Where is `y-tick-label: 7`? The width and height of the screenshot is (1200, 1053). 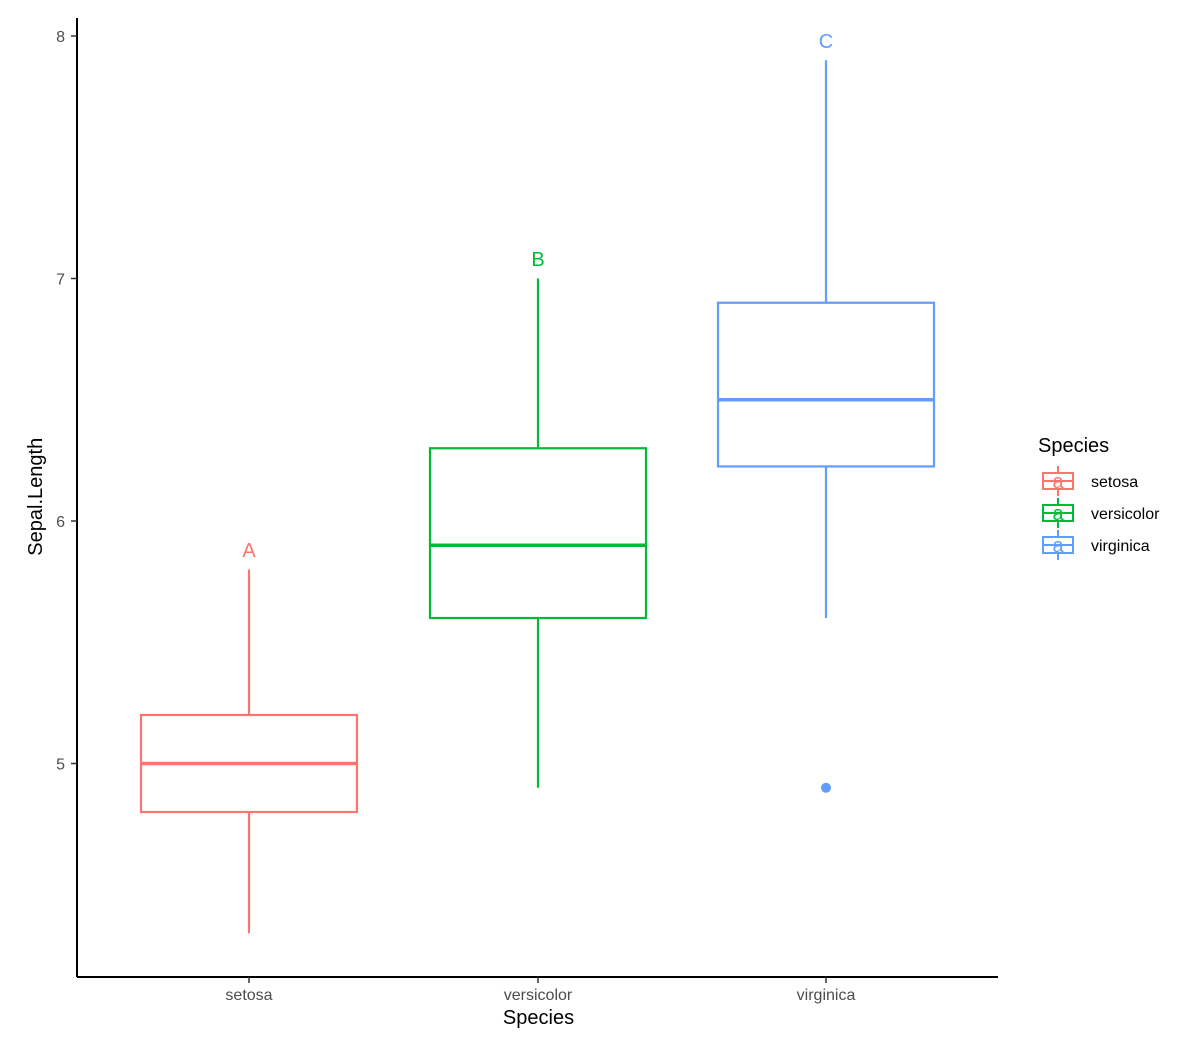
y-tick-label: 7 is located at coordinates (60, 280).